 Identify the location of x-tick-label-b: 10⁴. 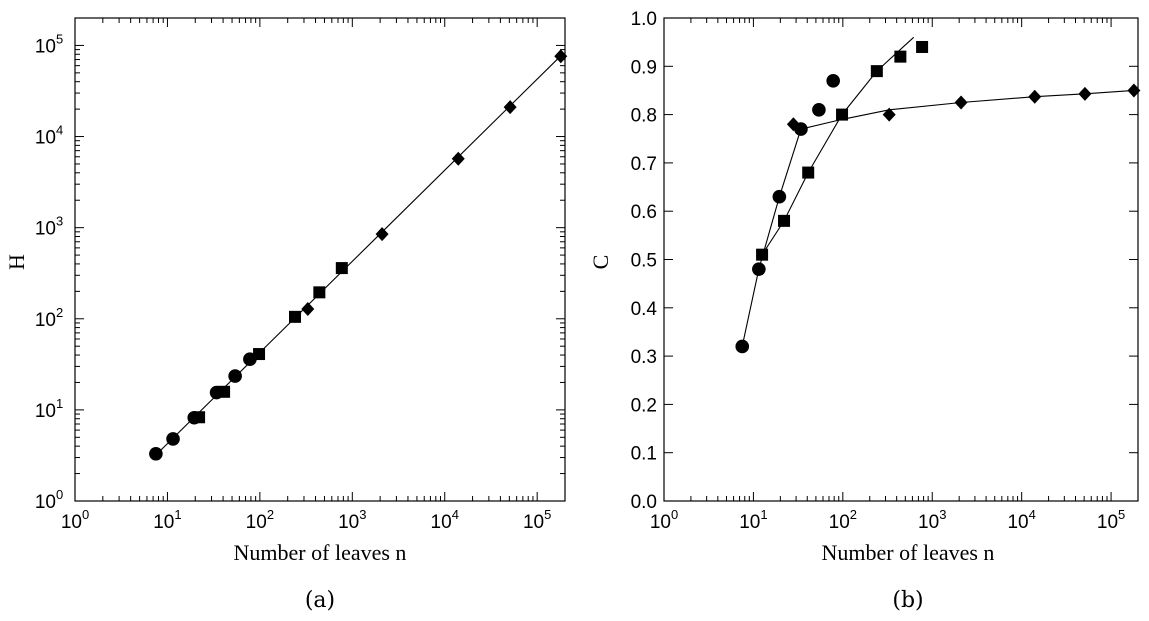
(1021, 520).